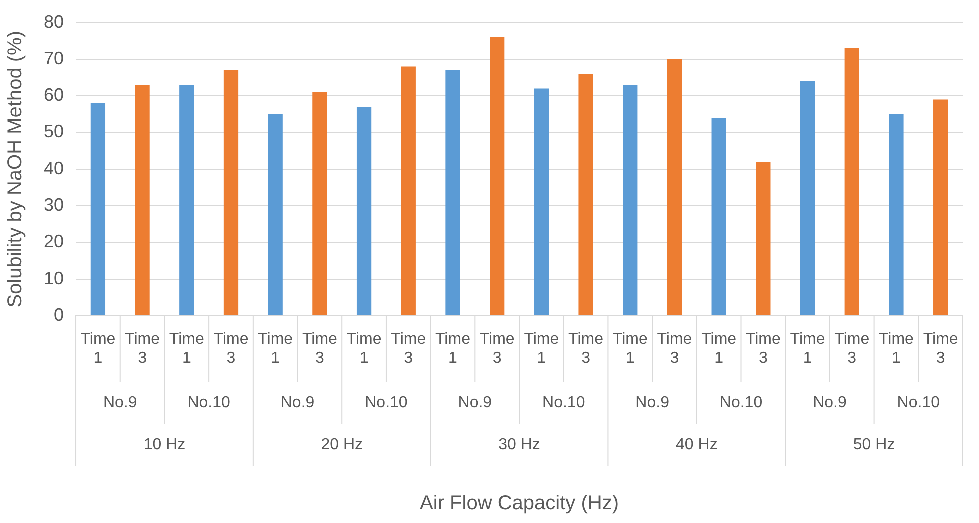  I want to click on y-tick-label: 70, so click(54, 58).